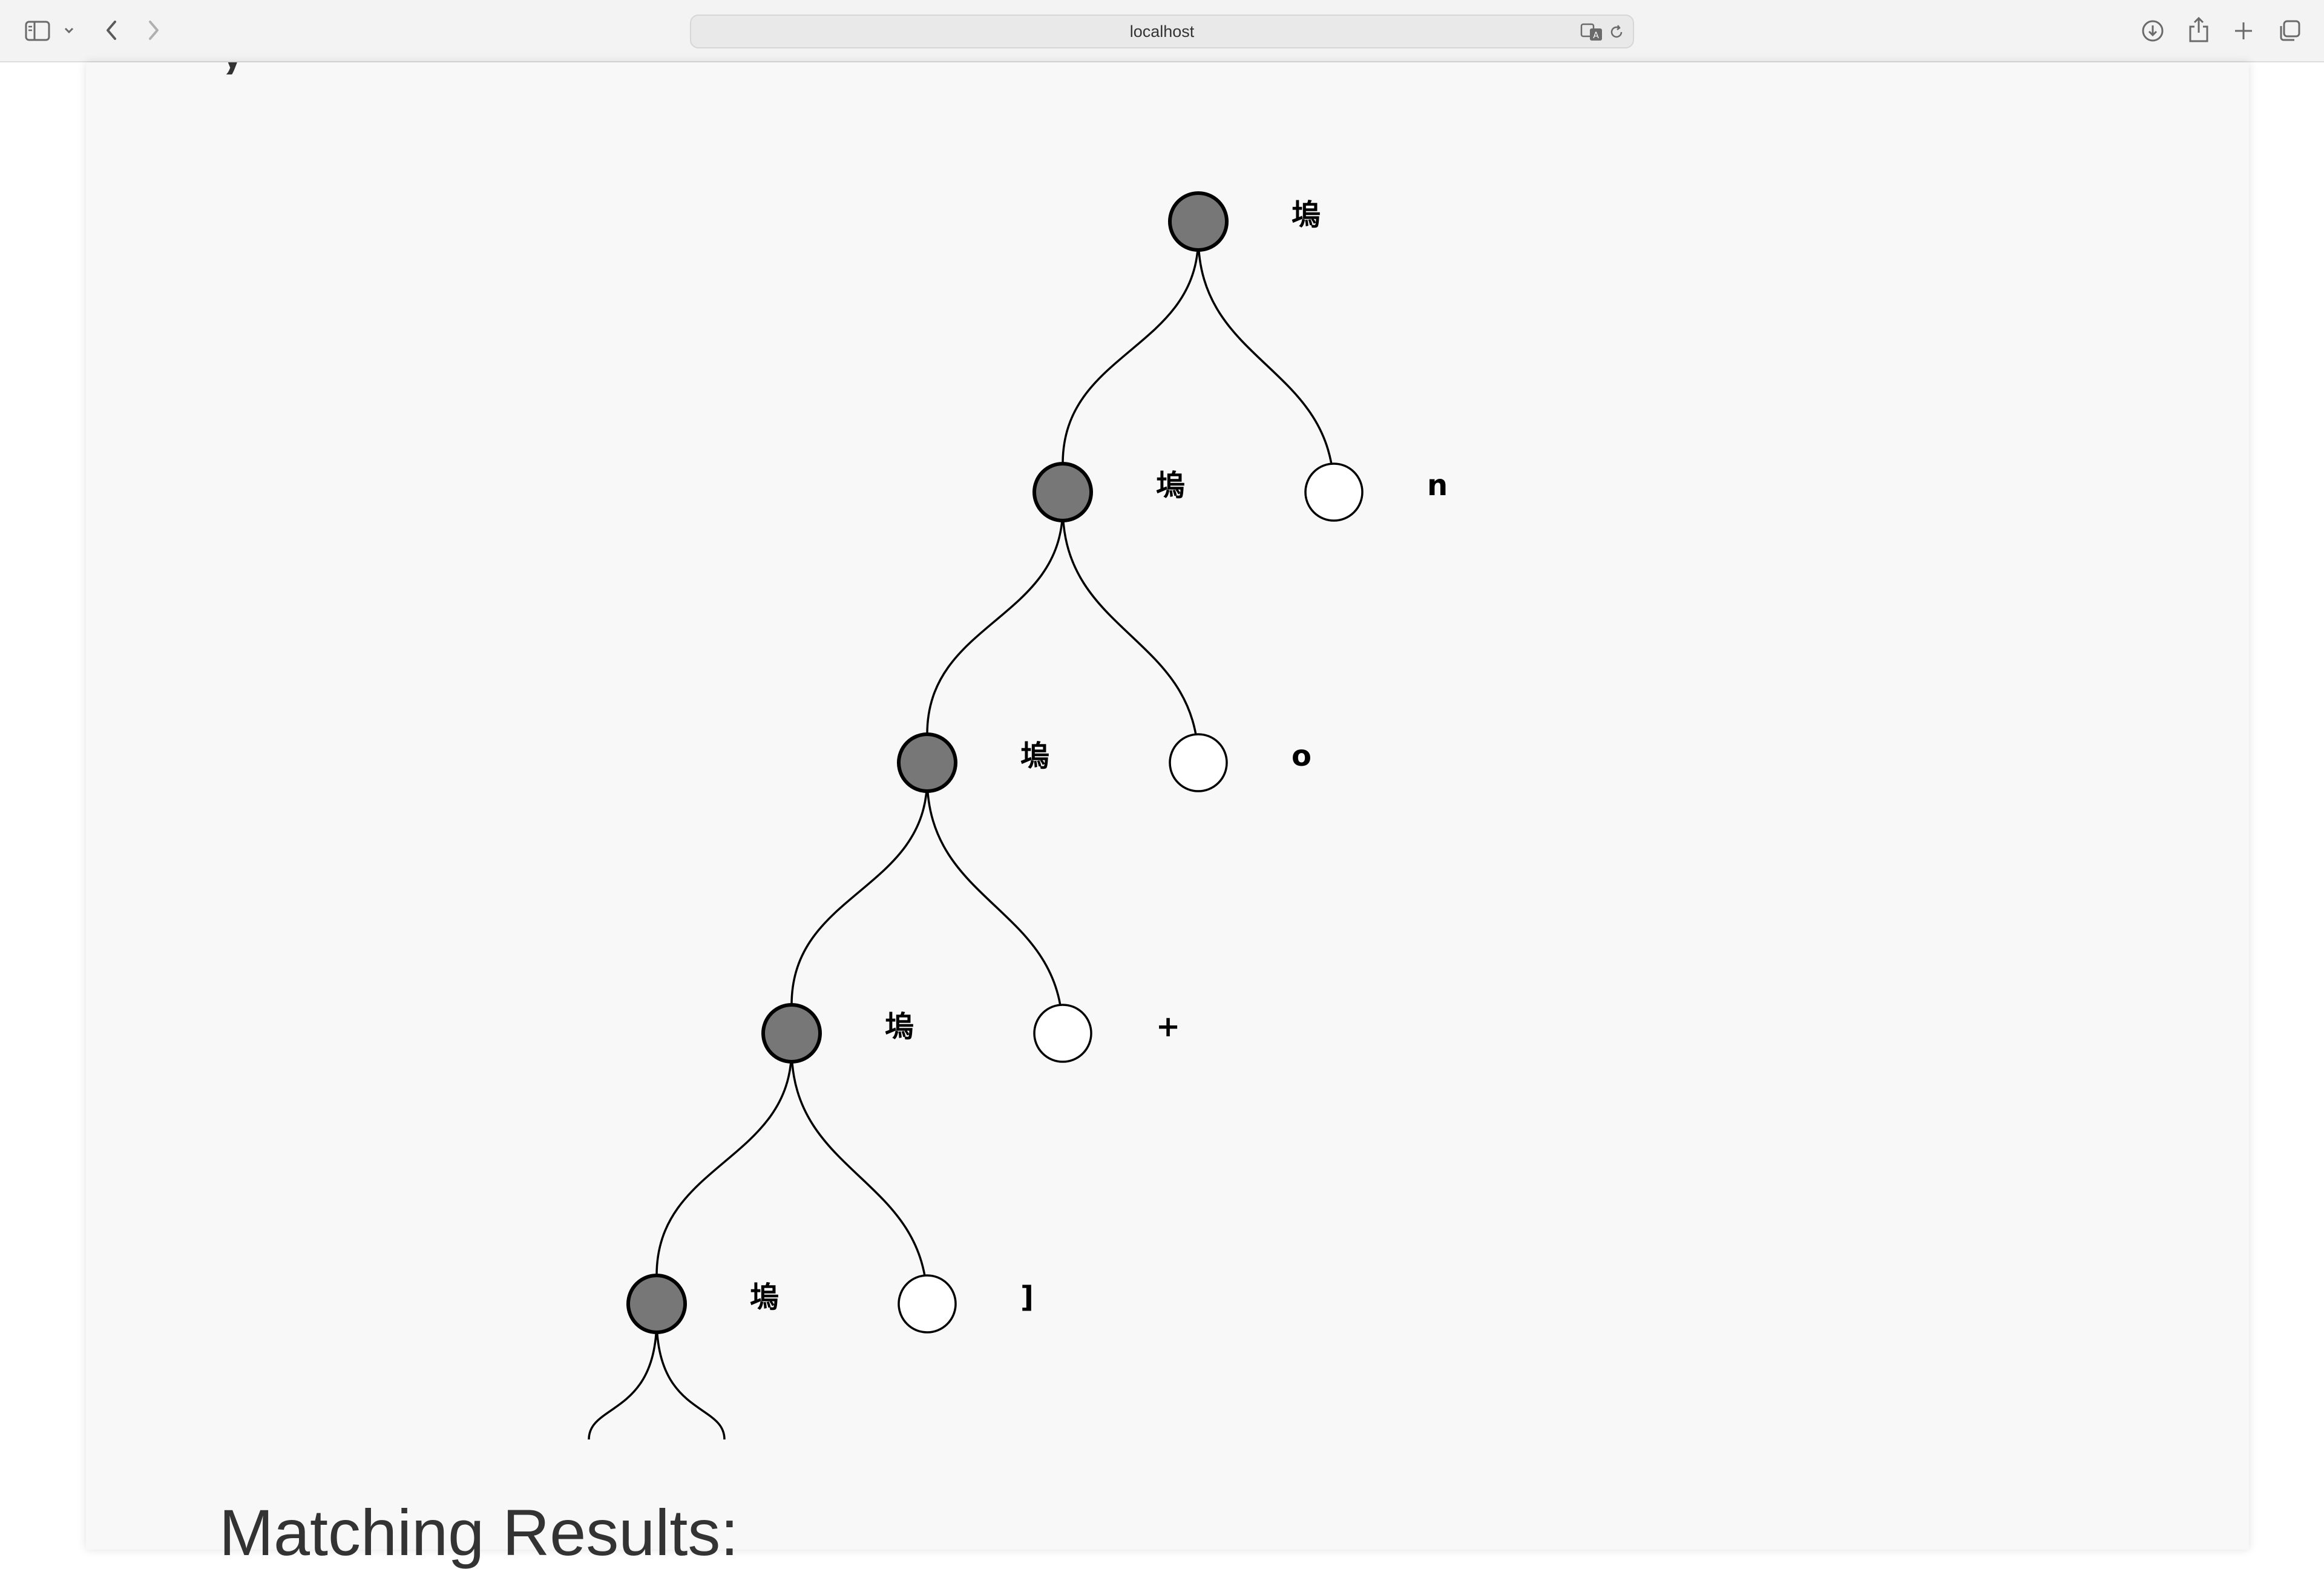  Describe the element at coordinates (154, 30) in the screenshot. I see `forward-icon` at that location.